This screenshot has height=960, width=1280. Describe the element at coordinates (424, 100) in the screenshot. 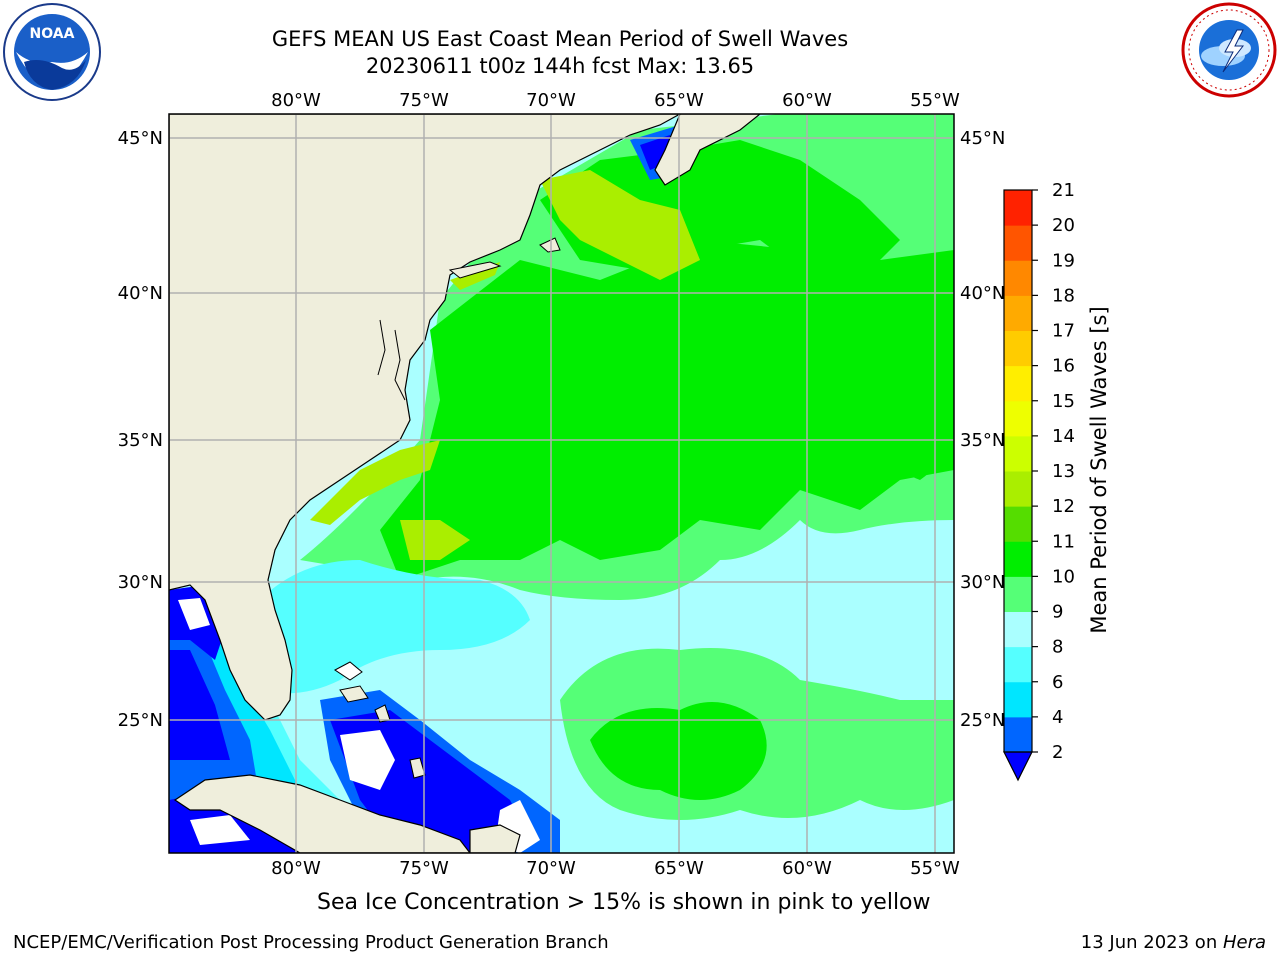

I see `lon-label-top: 75°W` at that location.